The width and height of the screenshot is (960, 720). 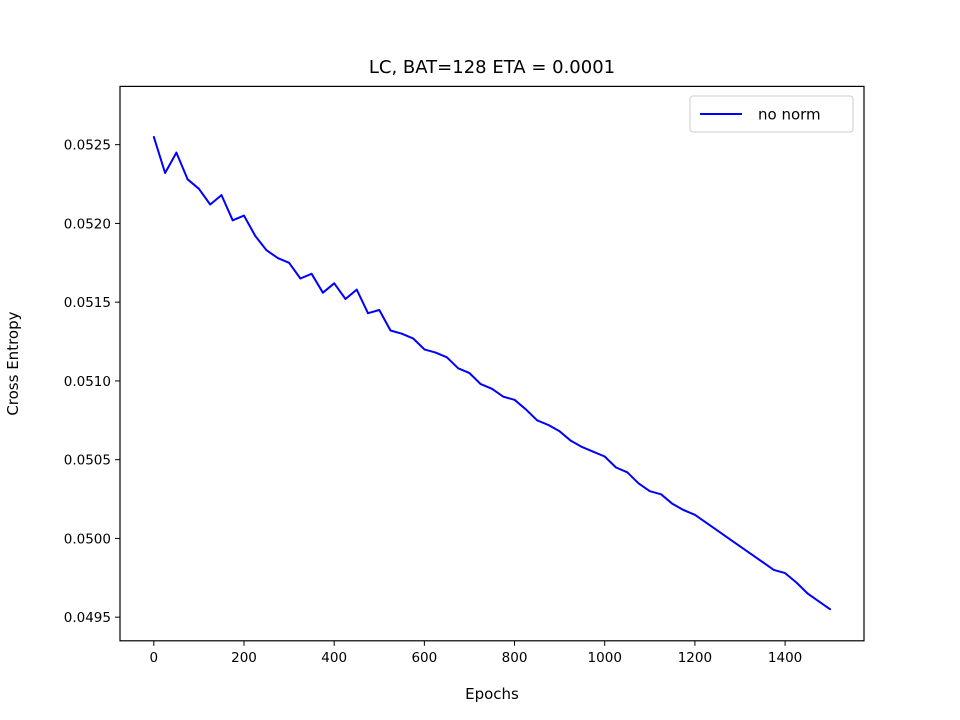 What do you see at coordinates (13, 363) in the screenshot?
I see `y-axis-title: Cross Entropy` at bounding box center [13, 363].